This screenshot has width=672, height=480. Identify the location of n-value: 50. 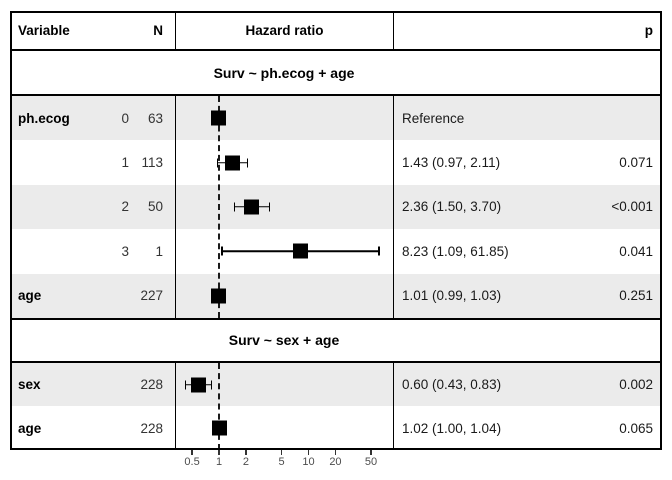
(155, 207).